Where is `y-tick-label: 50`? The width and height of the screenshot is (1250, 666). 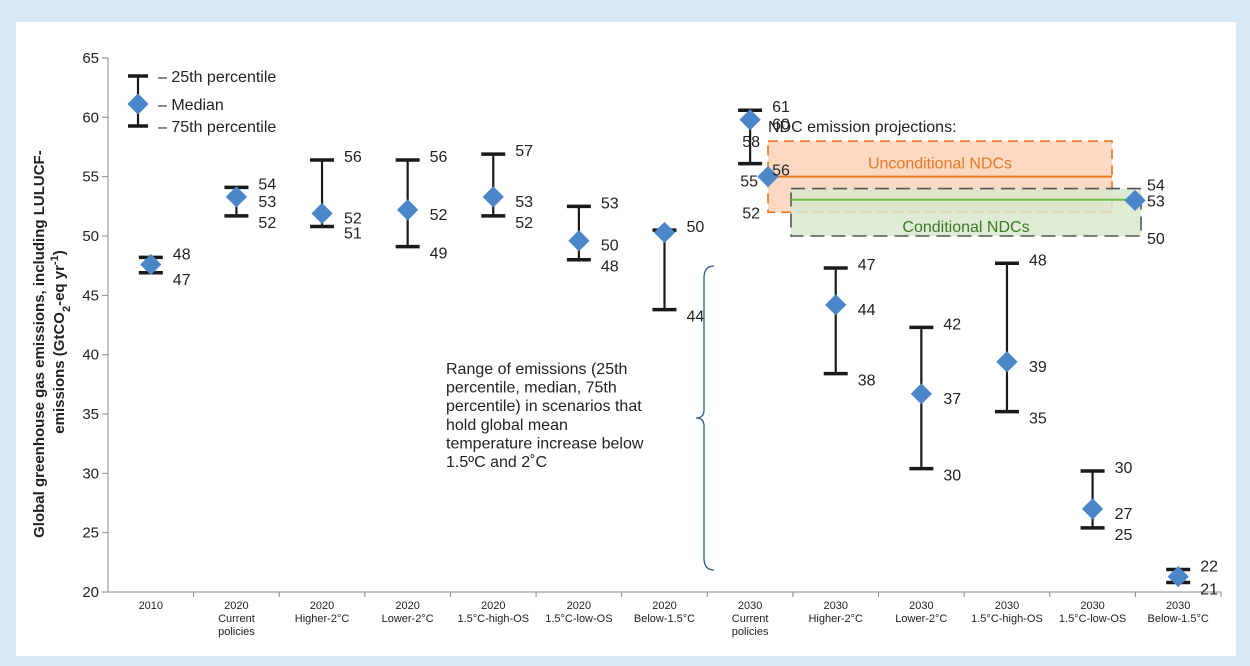 y-tick-label: 50 is located at coordinates (90, 236).